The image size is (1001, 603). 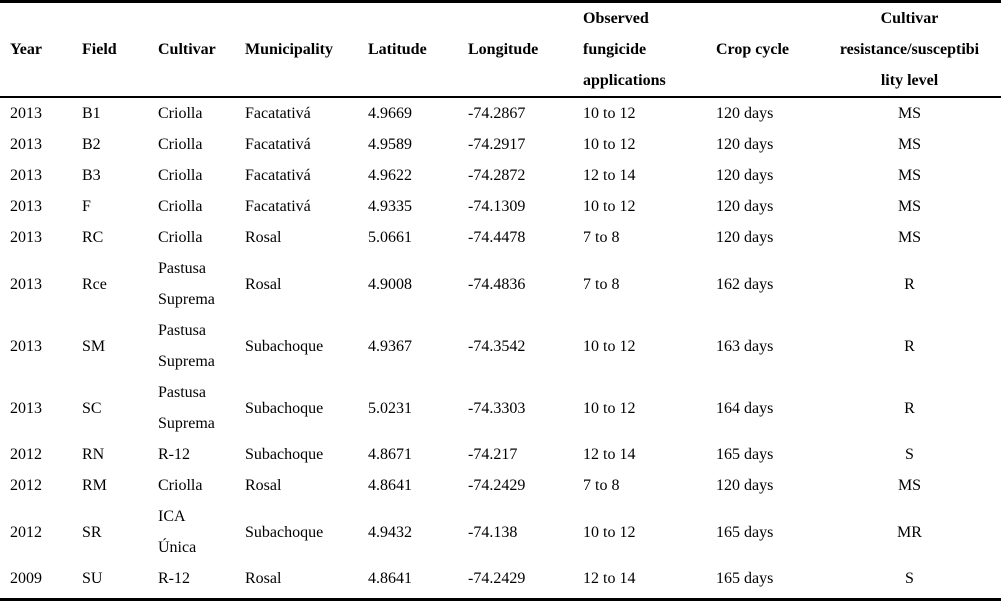 I want to click on cell-latitude: 4.9335, so click(x=390, y=206).